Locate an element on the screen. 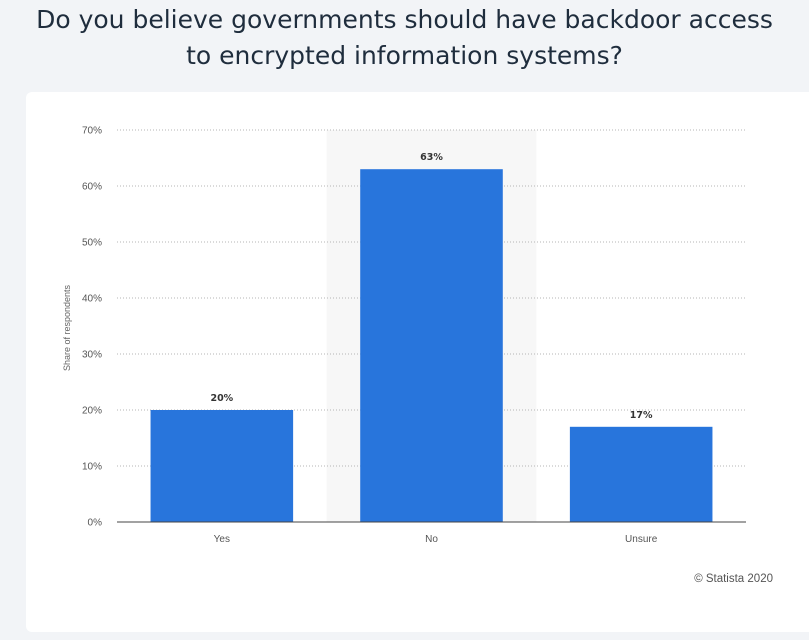  y-tick-label: 70% is located at coordinates (92, 131).